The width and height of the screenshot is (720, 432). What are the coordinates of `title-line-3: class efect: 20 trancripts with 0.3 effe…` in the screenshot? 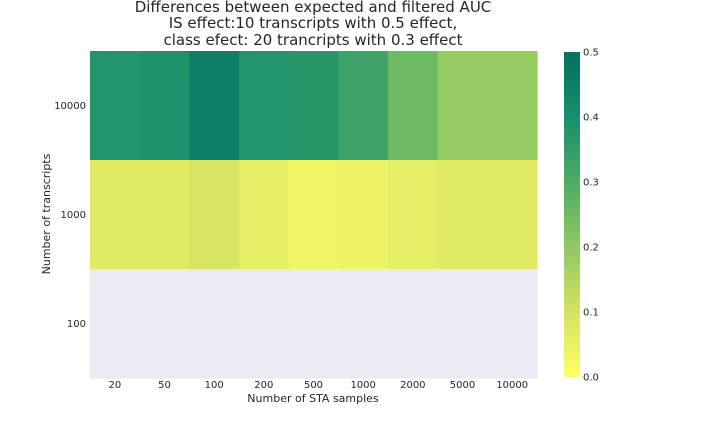 It's located at (313, 40).